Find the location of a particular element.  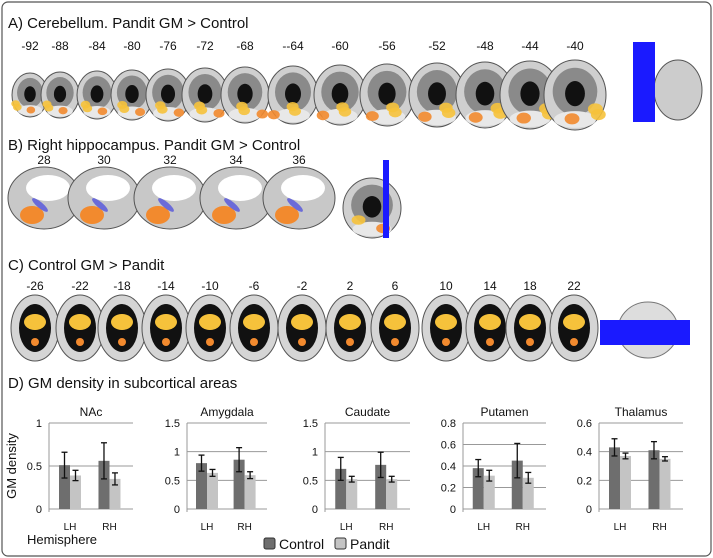

slice-label: 18 is located at coordinates (530, 286).